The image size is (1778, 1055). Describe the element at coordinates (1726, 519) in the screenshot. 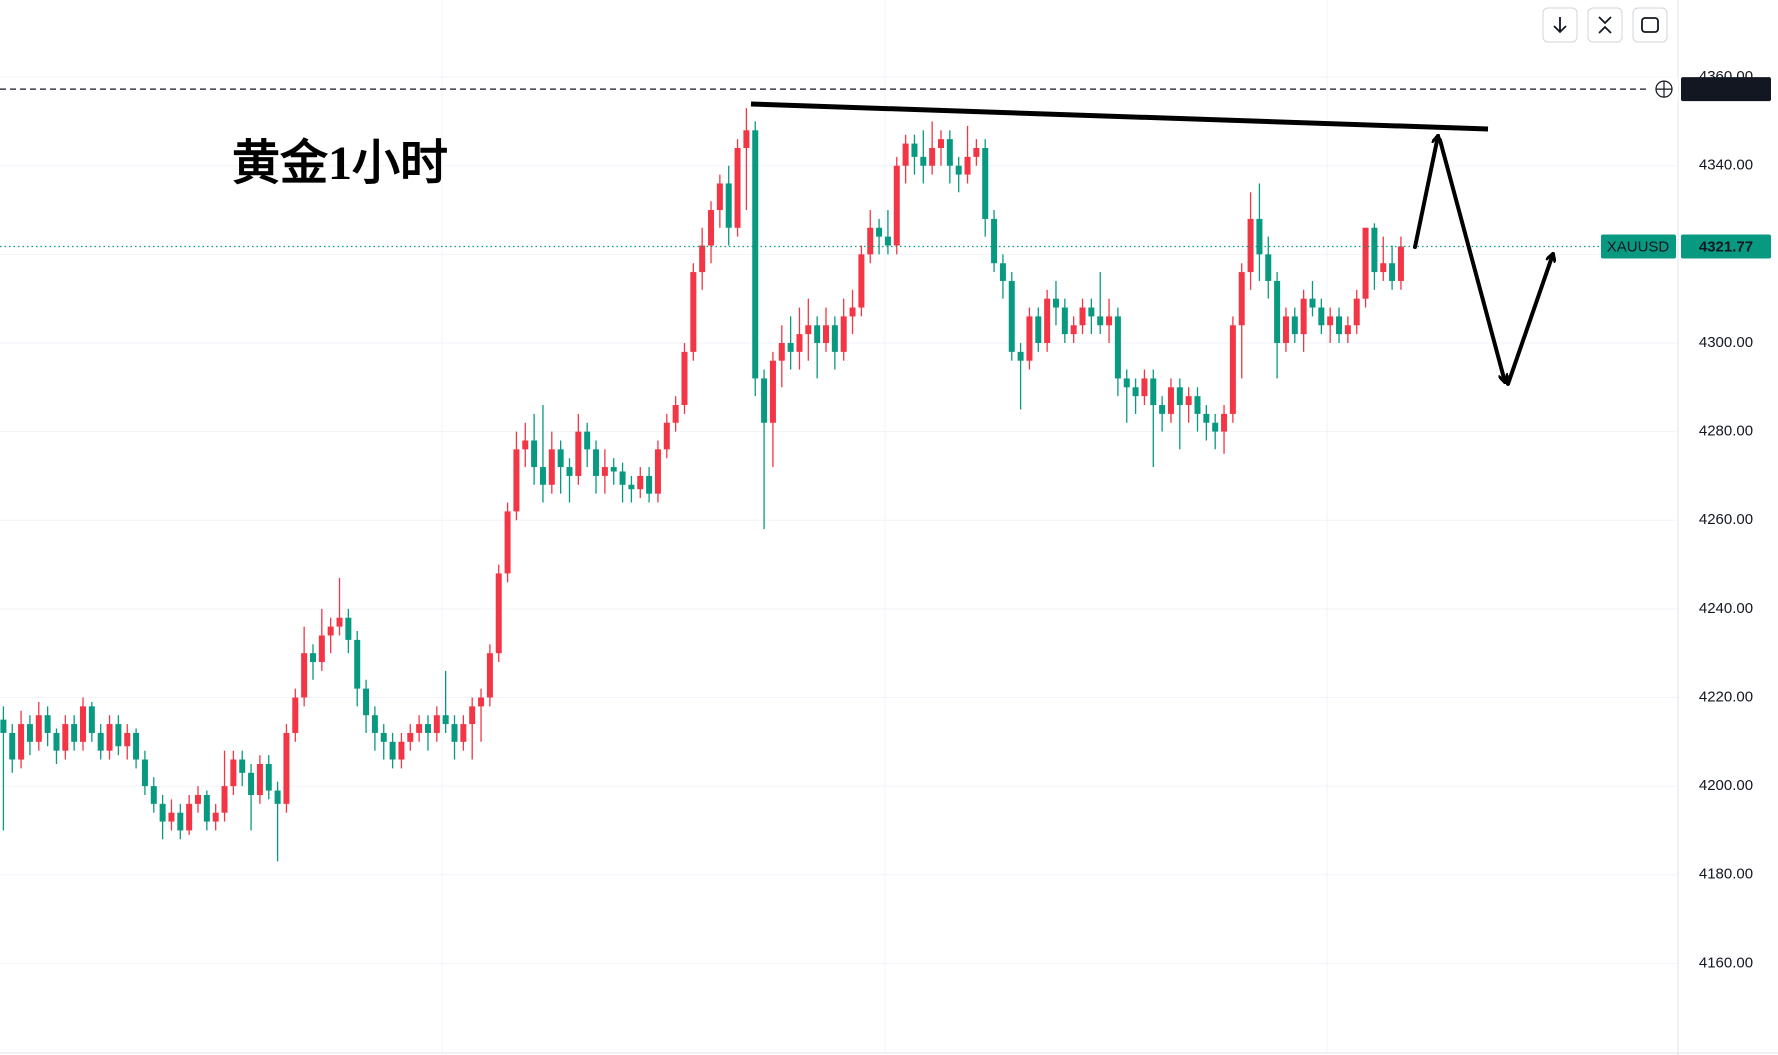

I see `y-tick-label: 4260.00` at that location.